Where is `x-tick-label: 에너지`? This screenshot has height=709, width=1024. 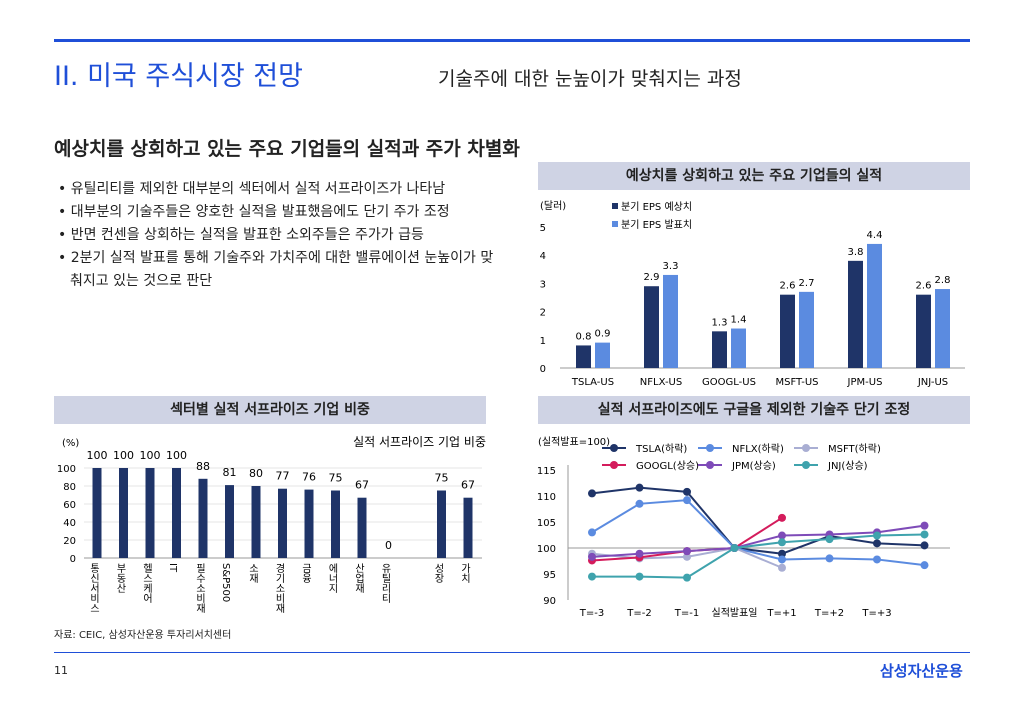 x-tick-label: 에너지 is located at coordinates (332, 578).